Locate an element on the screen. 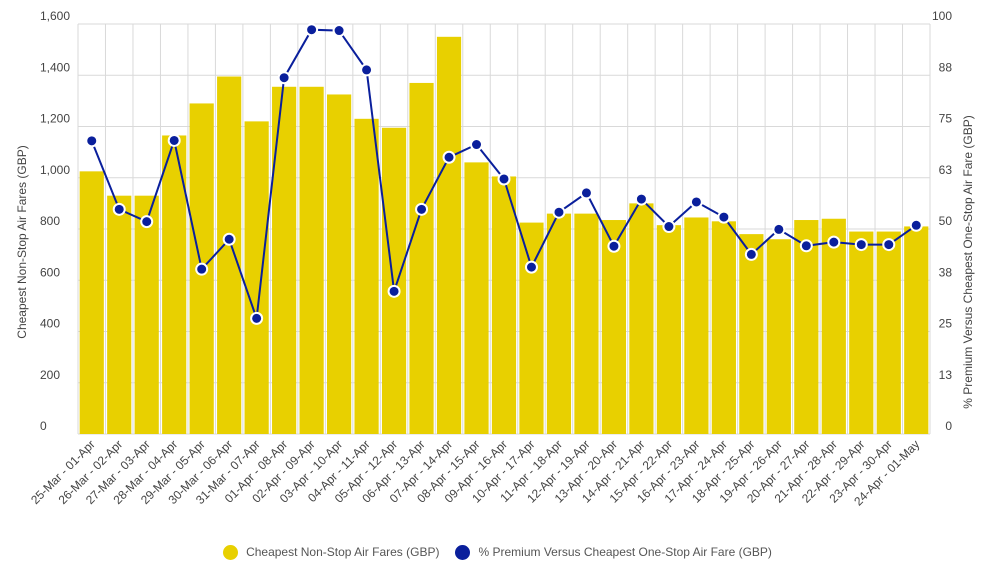 The image size is (995, 567). right-axis-ticks: 0 13 25 38 50 63 75 88 100 is located at coordinates (942, 221).